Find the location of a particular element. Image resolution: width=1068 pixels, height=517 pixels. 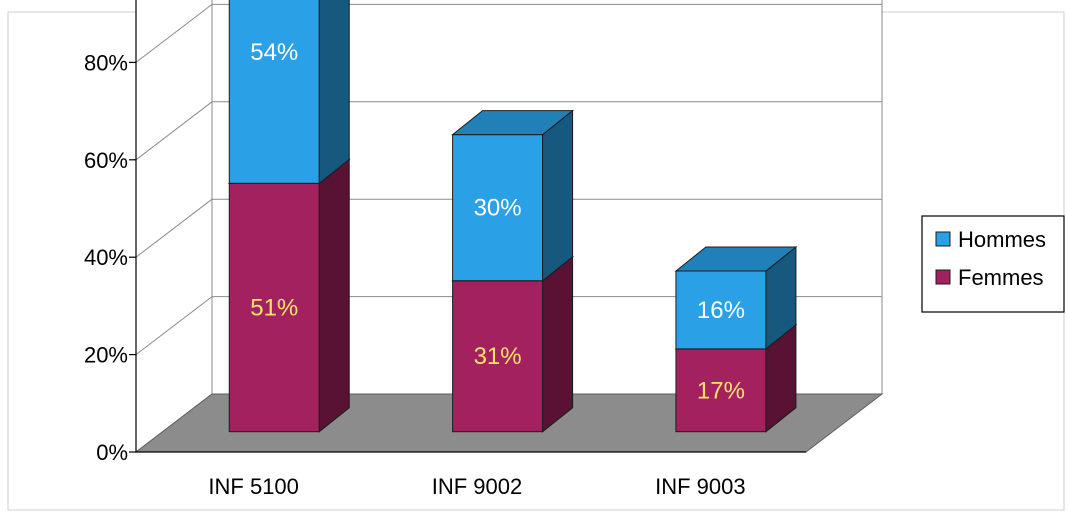

legend-swatch-femmes is located at coordinates (943, 277).